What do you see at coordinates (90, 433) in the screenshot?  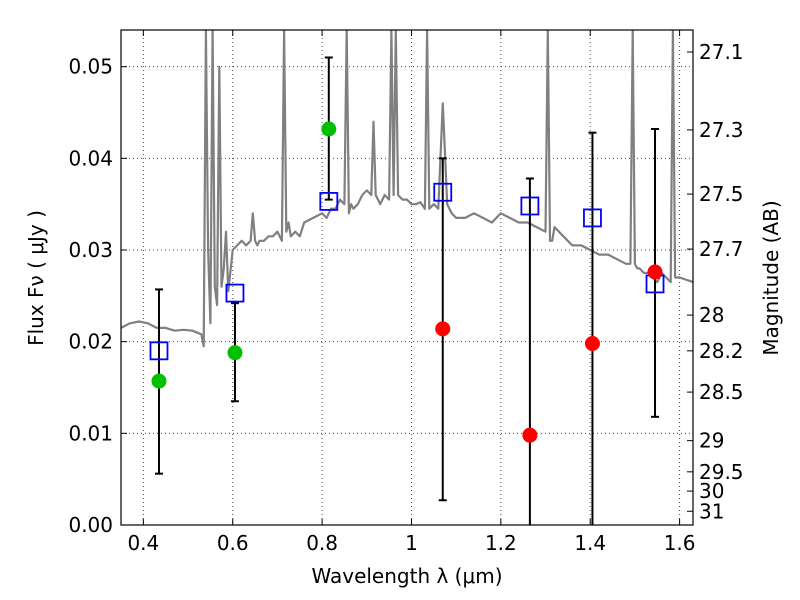 I see `y-tick-label: 0.01` at bounding box center [90, 433].